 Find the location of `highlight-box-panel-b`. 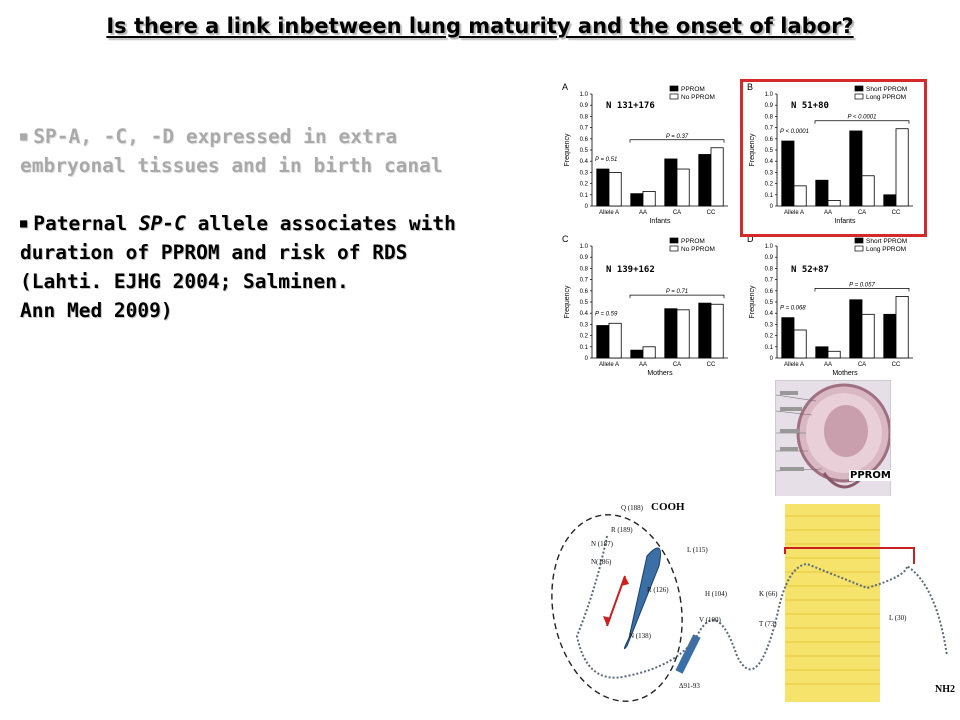

highlight-box-panel-b is located at coordinates (833, 158).